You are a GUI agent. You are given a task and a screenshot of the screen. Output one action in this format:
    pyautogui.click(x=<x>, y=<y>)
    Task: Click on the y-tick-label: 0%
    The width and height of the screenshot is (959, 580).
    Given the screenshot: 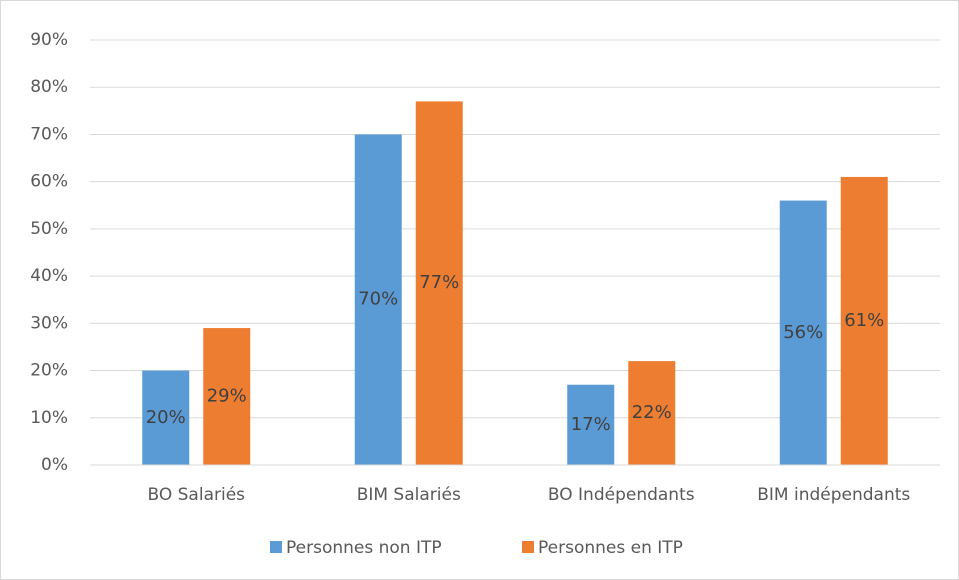 What is the action you would take?
    pyautogui.click(x=54, y=465)
    